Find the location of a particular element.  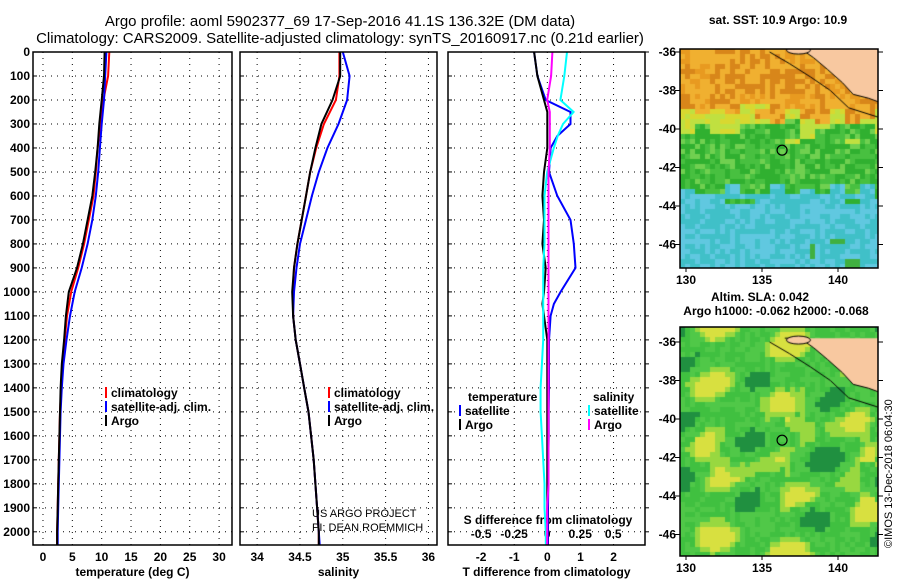

x-tick-label: 34.5 is located at coordinates (300, 557).